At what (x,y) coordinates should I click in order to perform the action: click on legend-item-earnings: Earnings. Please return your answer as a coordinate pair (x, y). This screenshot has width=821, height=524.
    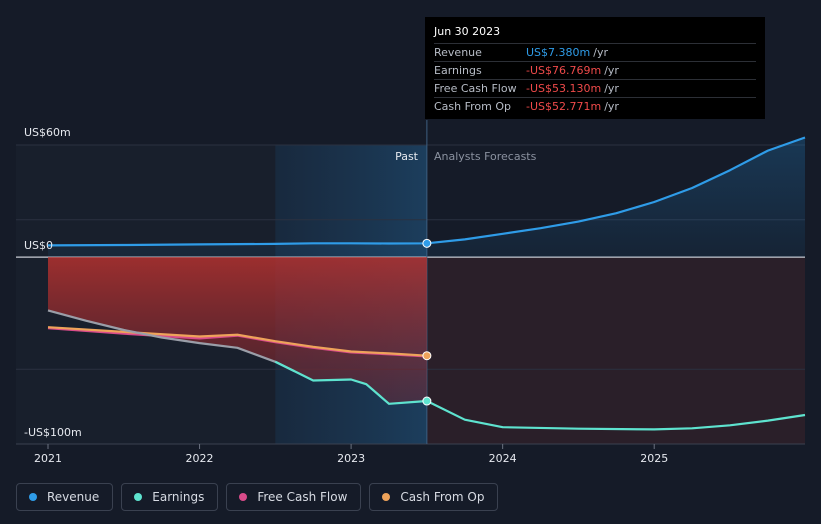
    Looking at the image, I should click on (170, 497).